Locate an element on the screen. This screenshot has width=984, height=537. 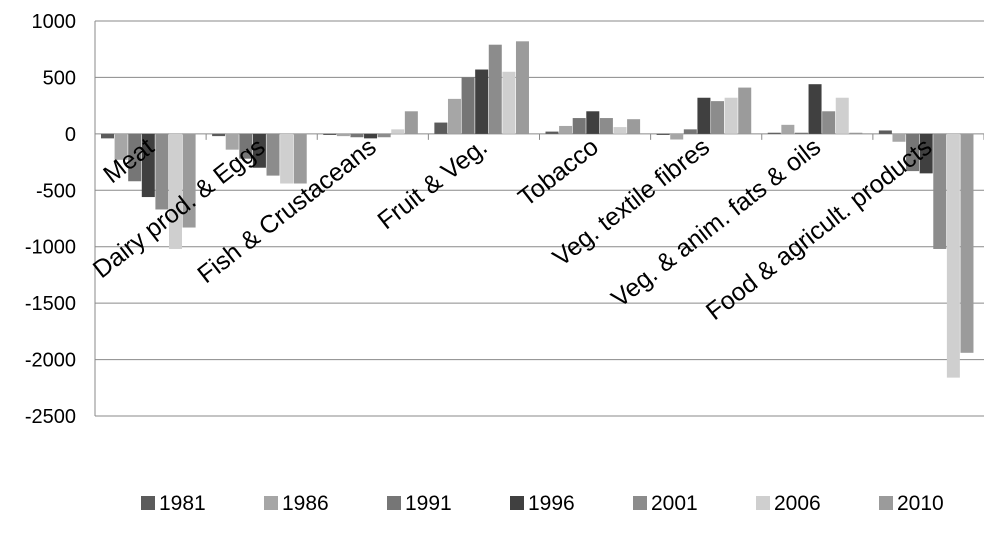
legend-label: 2001 is located at coordinates (674, 503).